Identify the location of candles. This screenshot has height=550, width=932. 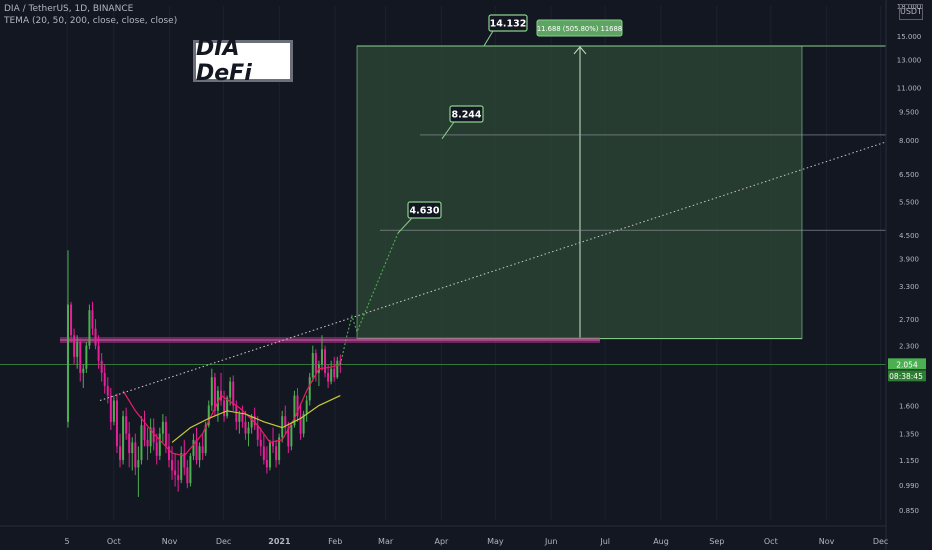
(204, 373).